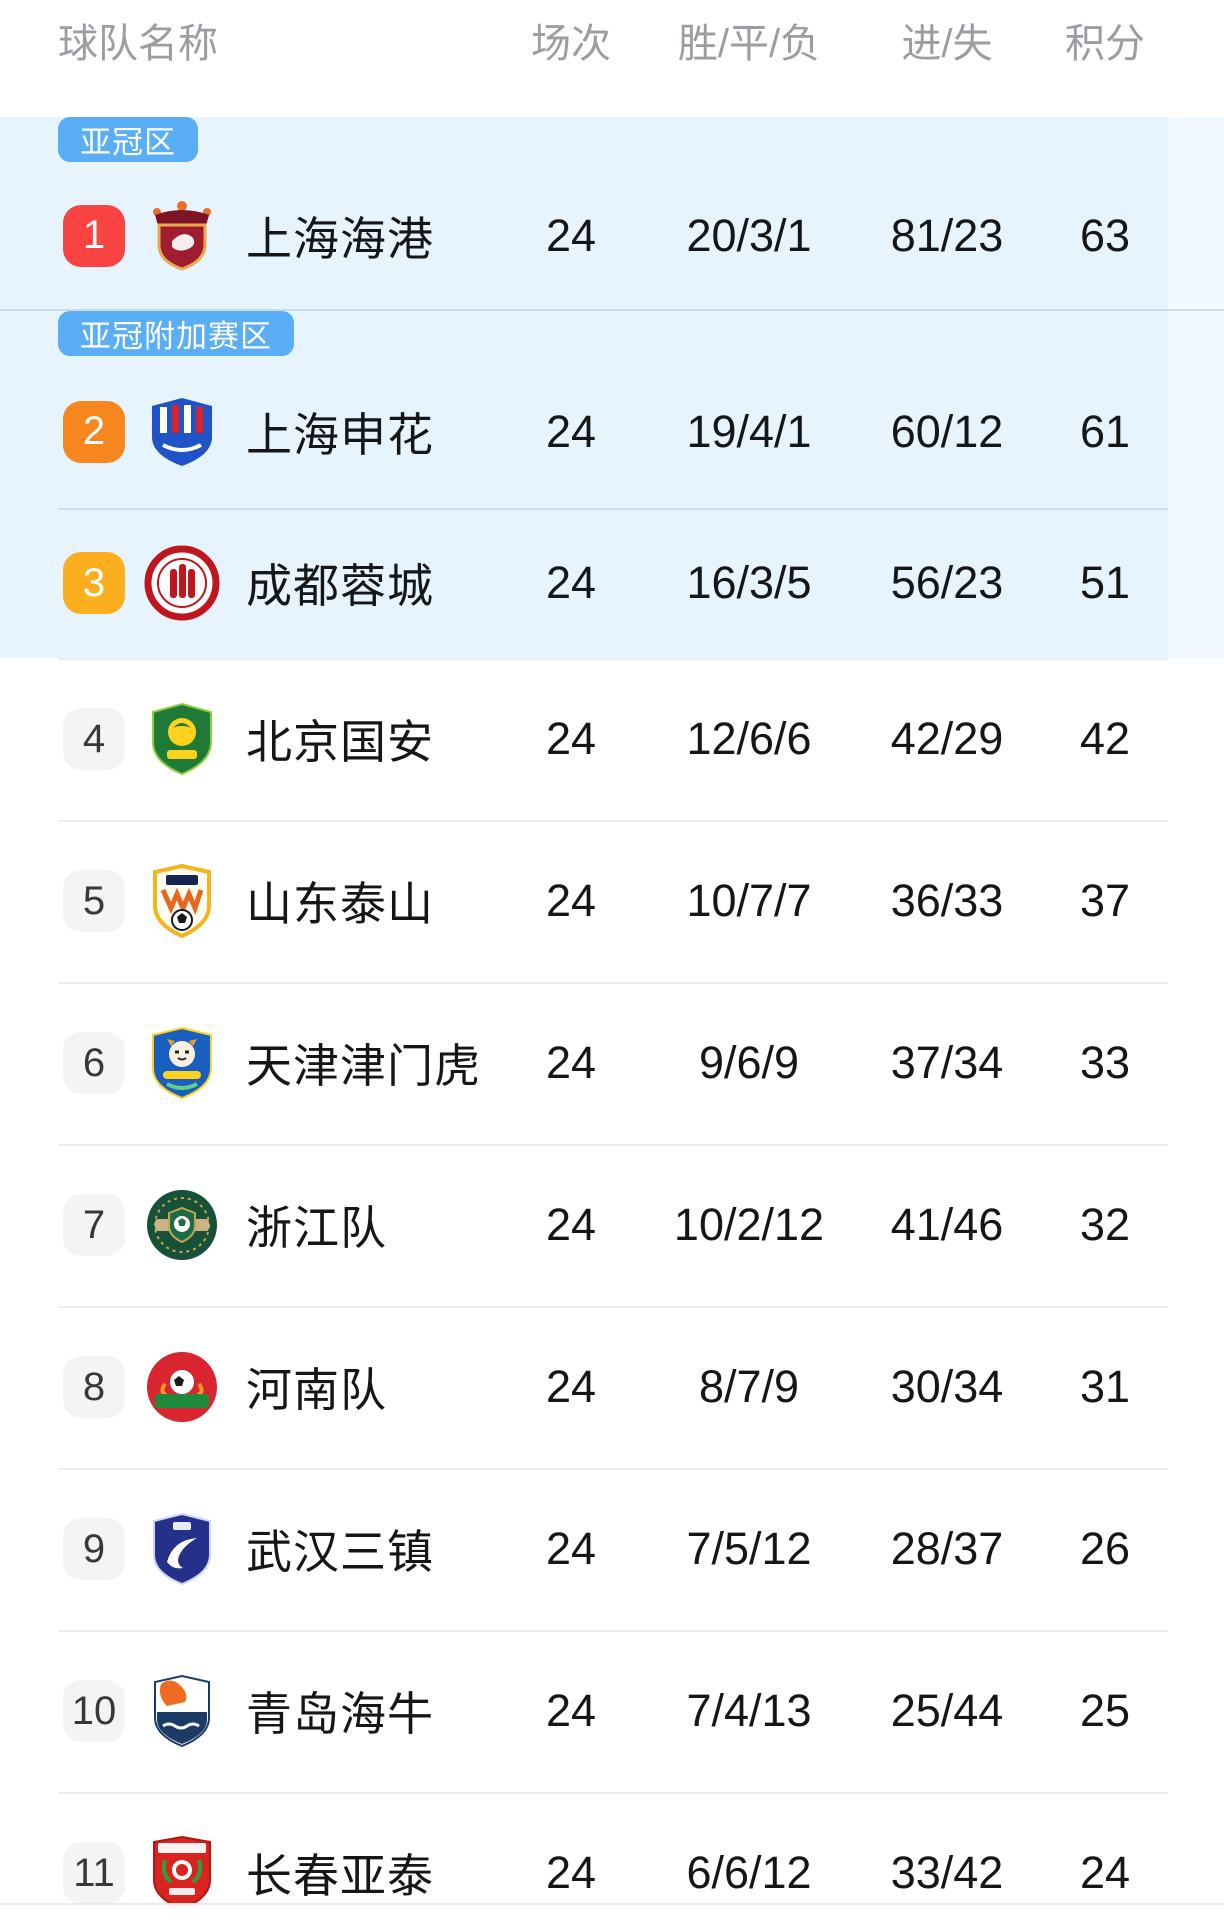 The image size is (1224, 1927). Describe the element at coordinates (947, 583) in the screenshot. I see `goals-for-against: 56/23` at that location.